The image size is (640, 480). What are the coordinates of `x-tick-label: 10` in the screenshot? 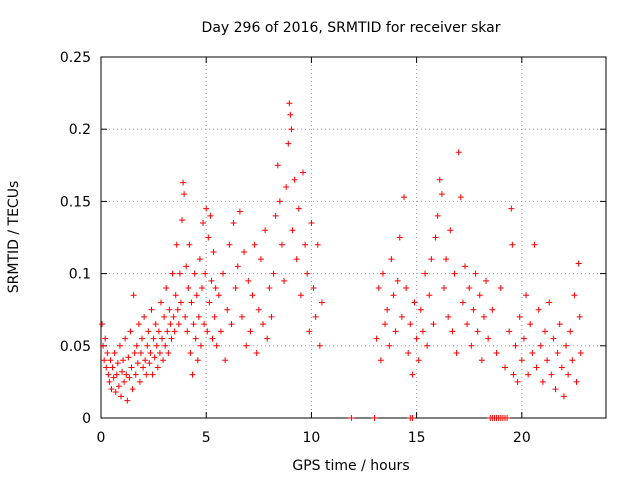 It's located at (312, 438).